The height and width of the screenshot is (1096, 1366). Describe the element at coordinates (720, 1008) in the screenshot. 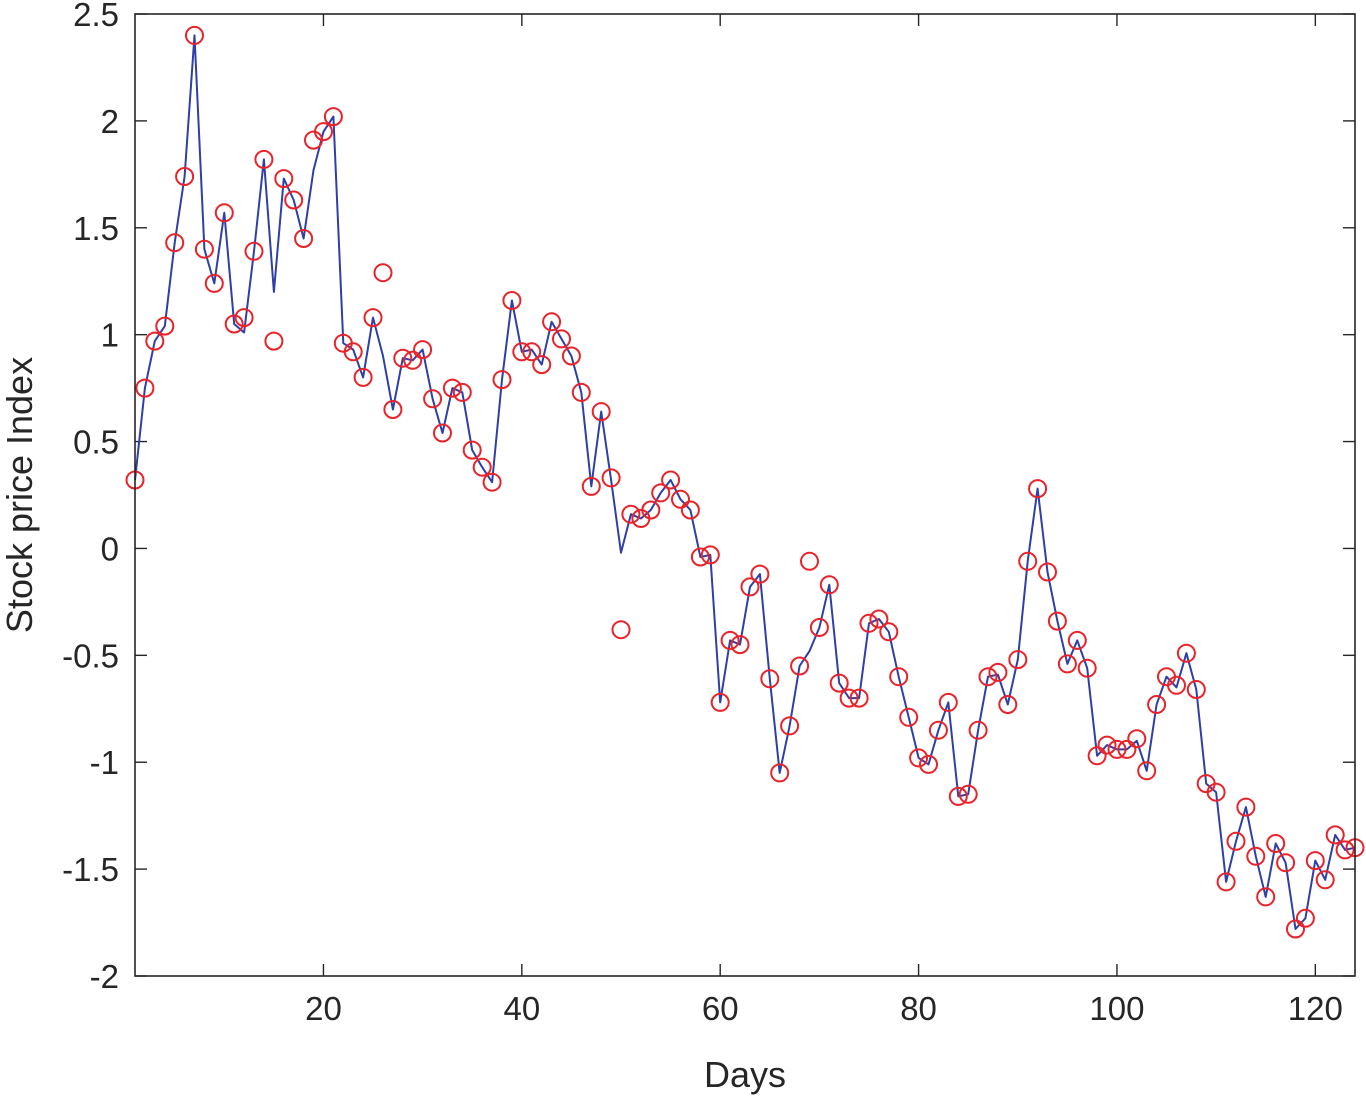

I see `x-tick-label: 60` at that location.